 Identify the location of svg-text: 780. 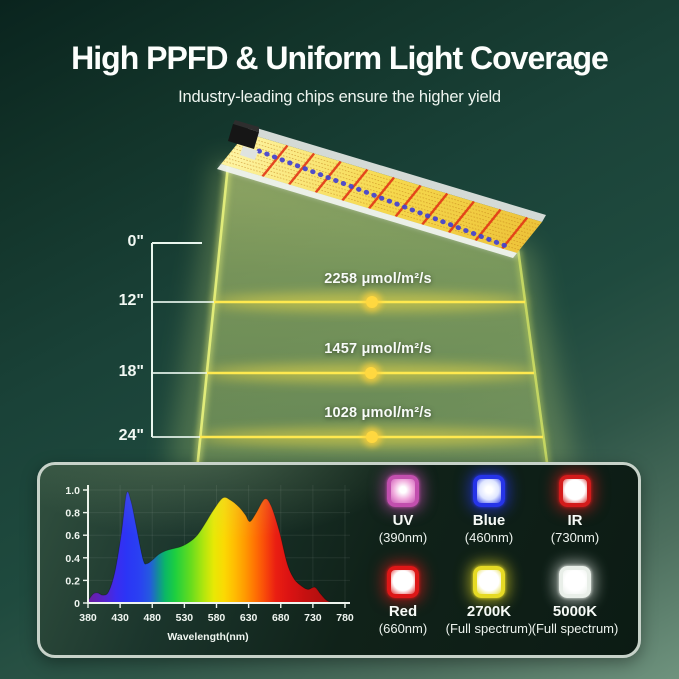
(345, 618).